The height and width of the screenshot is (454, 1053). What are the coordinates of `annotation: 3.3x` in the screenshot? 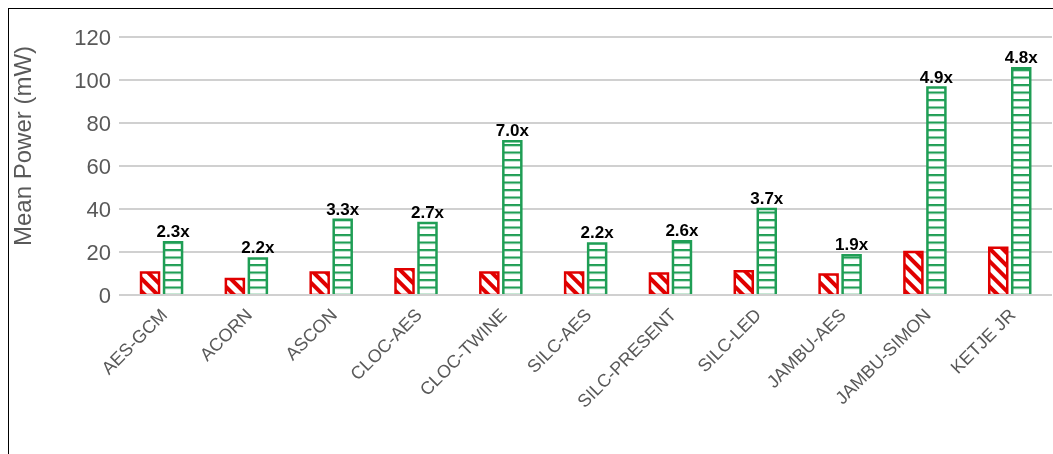 It's located at (343, 209).